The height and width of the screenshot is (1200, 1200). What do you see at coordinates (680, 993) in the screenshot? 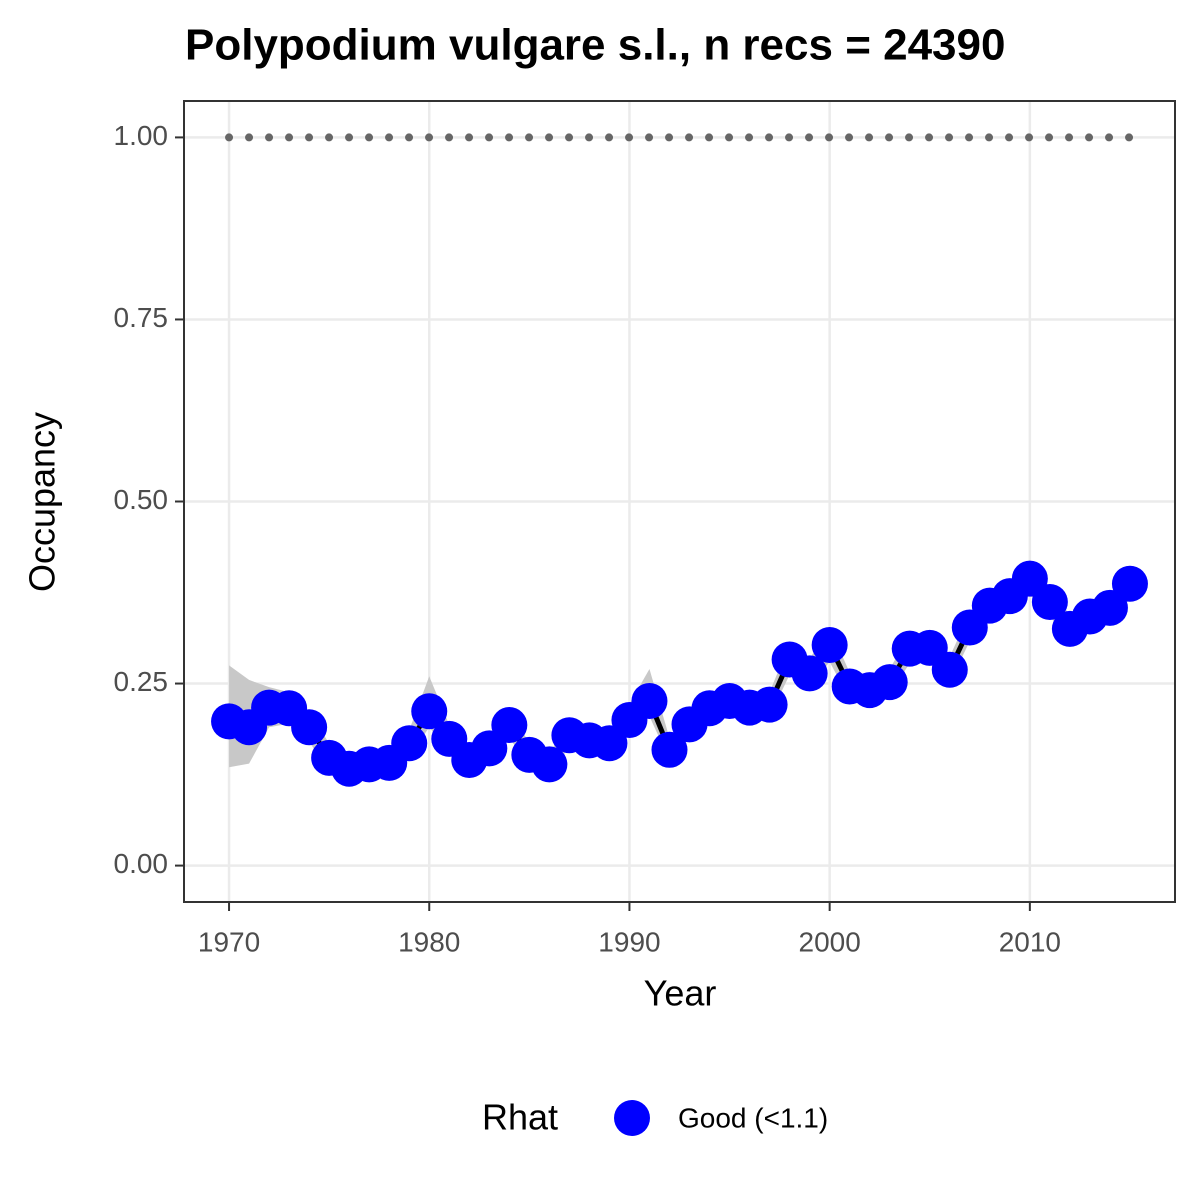
I see `x-axis-title: Year` at bounding box center [680, 993].